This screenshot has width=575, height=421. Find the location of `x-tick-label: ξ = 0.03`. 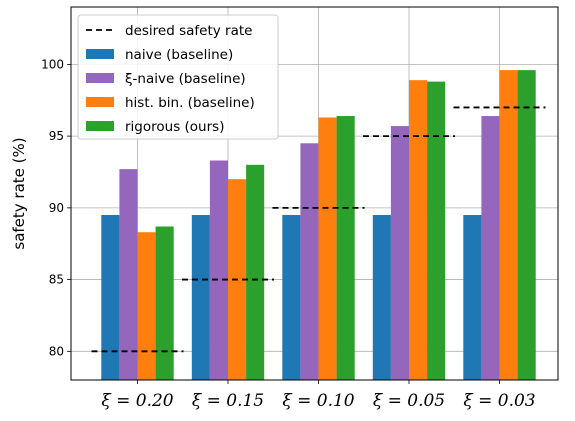

x-tick-label: ξ = 0.03 is located at coordinates (499, 401).